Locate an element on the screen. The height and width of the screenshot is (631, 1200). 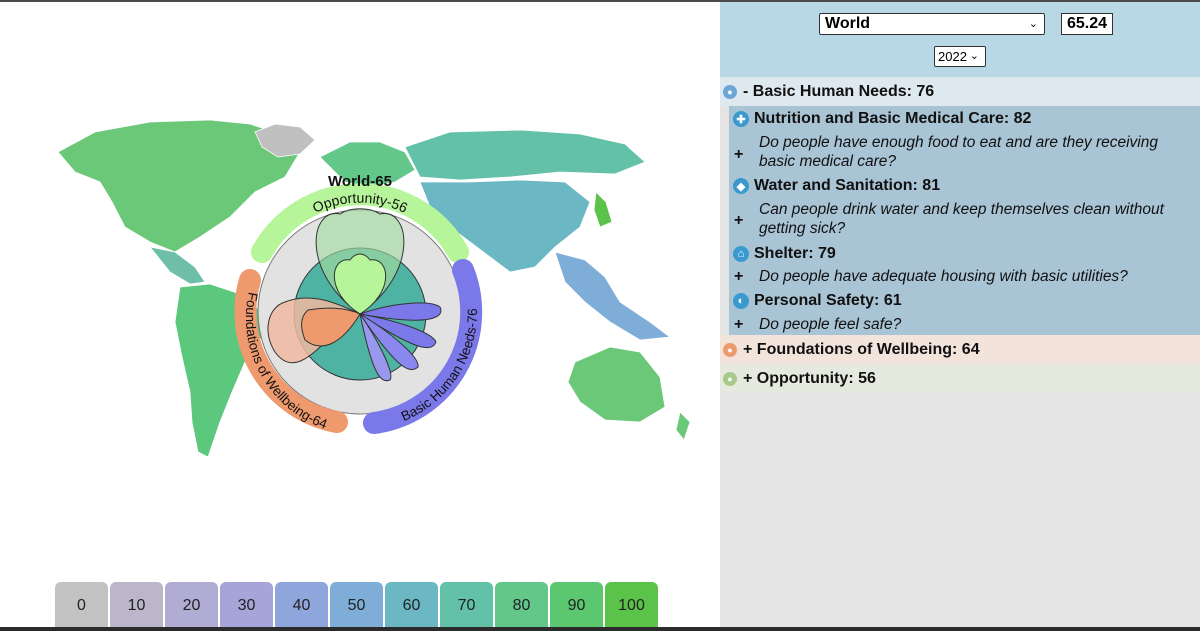
new-zealand-region is located at coordinates (683, 426).